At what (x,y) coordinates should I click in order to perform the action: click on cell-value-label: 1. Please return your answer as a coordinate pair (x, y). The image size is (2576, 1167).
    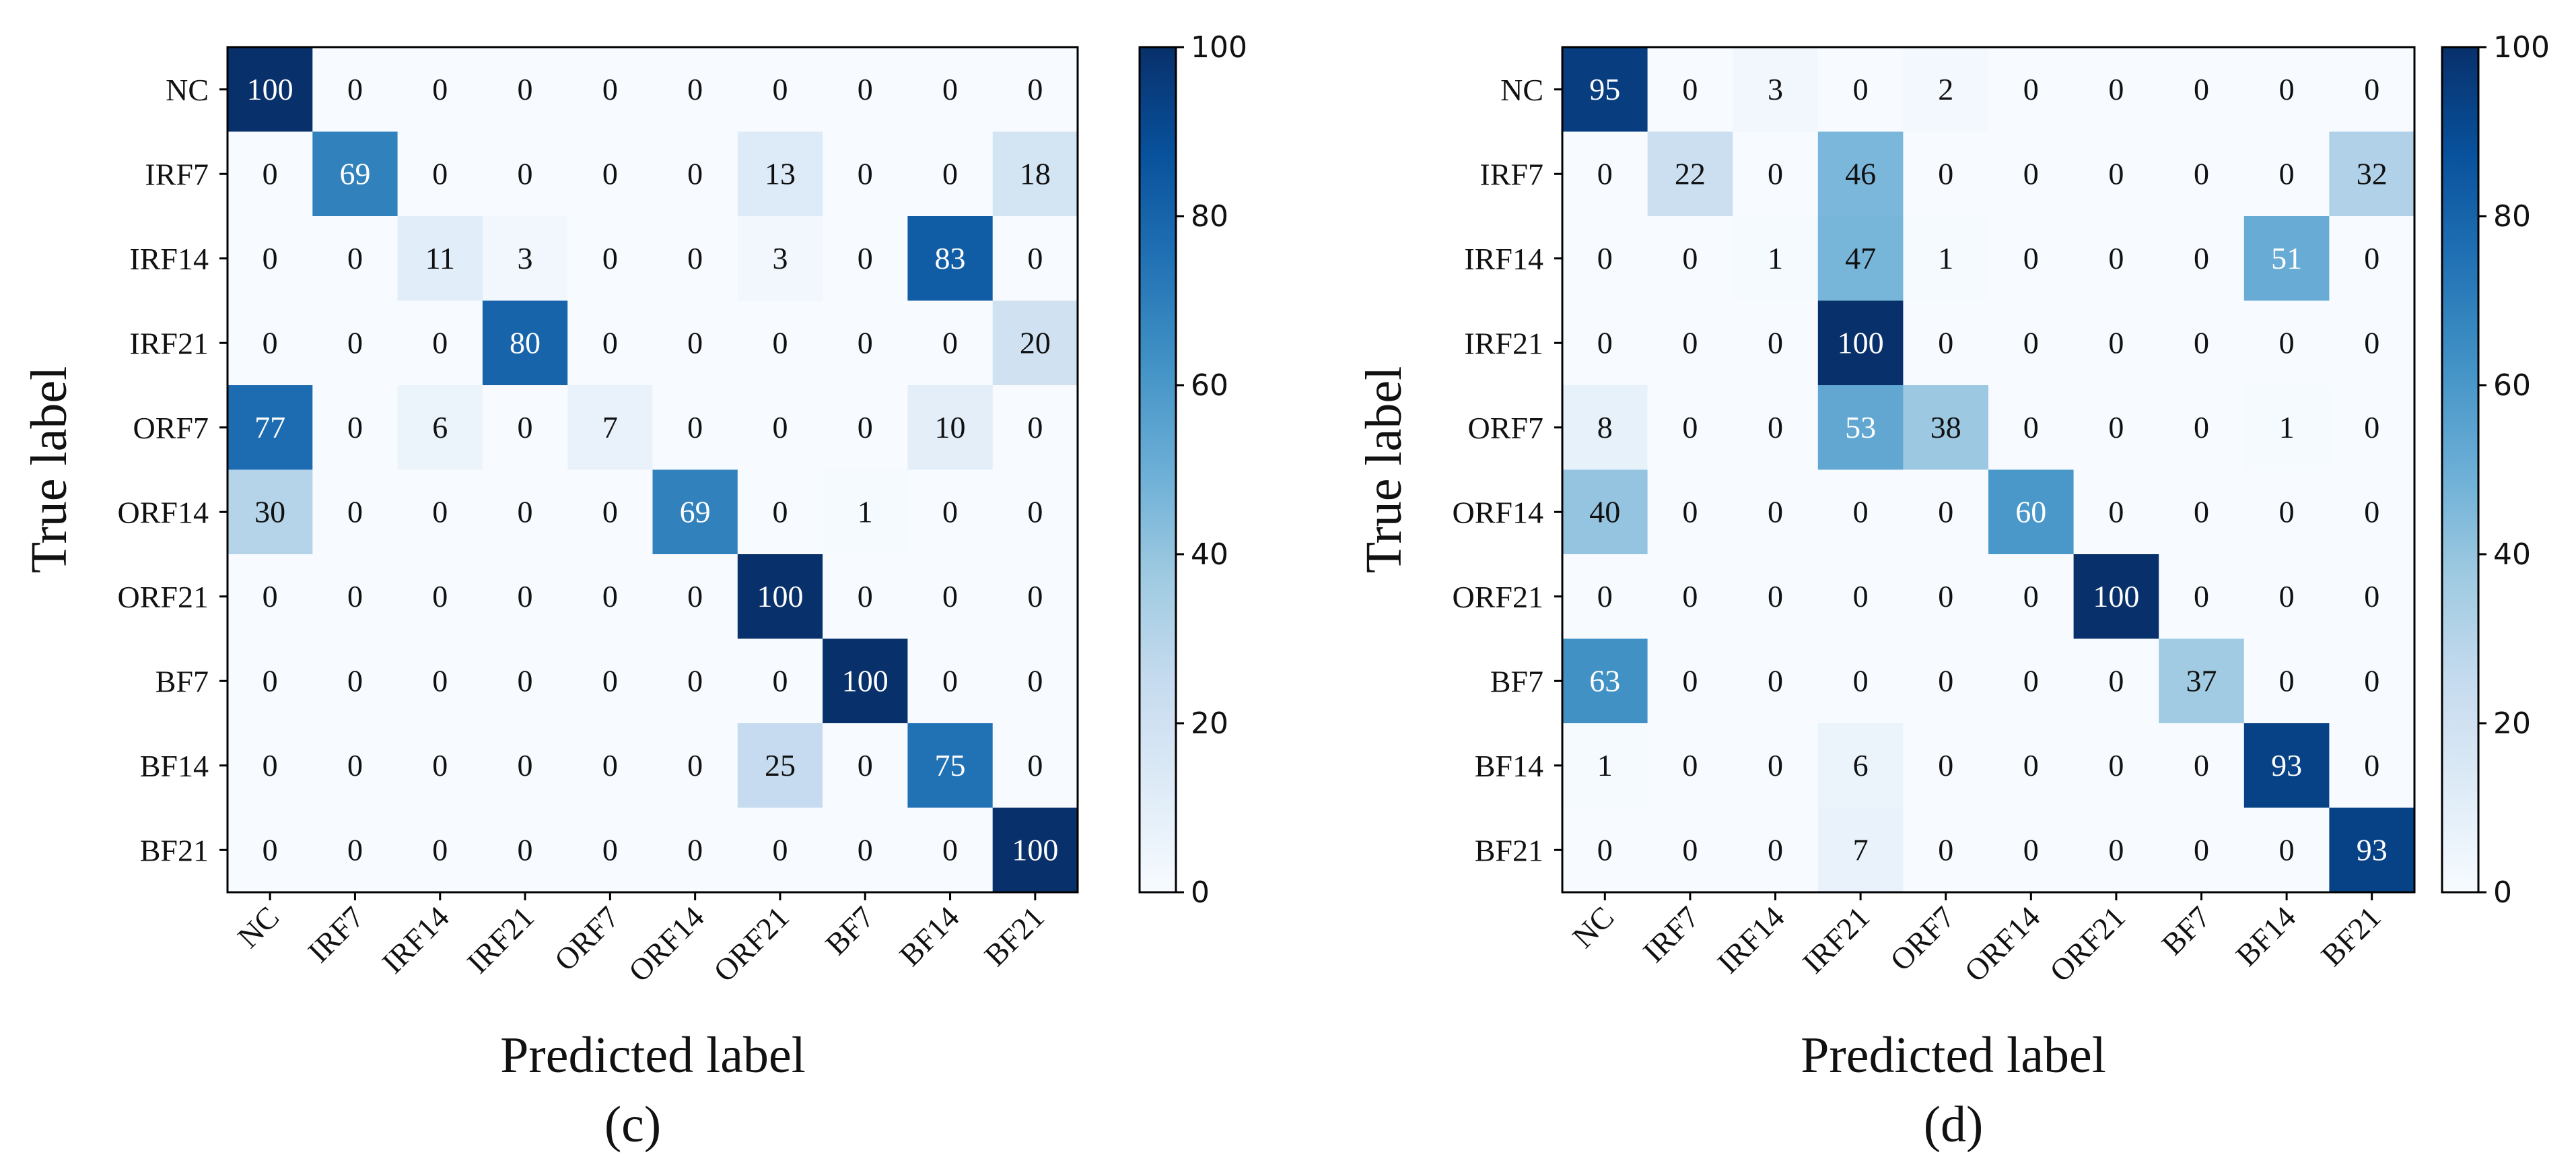
    Looking at the image, I should click on (1945, 258).